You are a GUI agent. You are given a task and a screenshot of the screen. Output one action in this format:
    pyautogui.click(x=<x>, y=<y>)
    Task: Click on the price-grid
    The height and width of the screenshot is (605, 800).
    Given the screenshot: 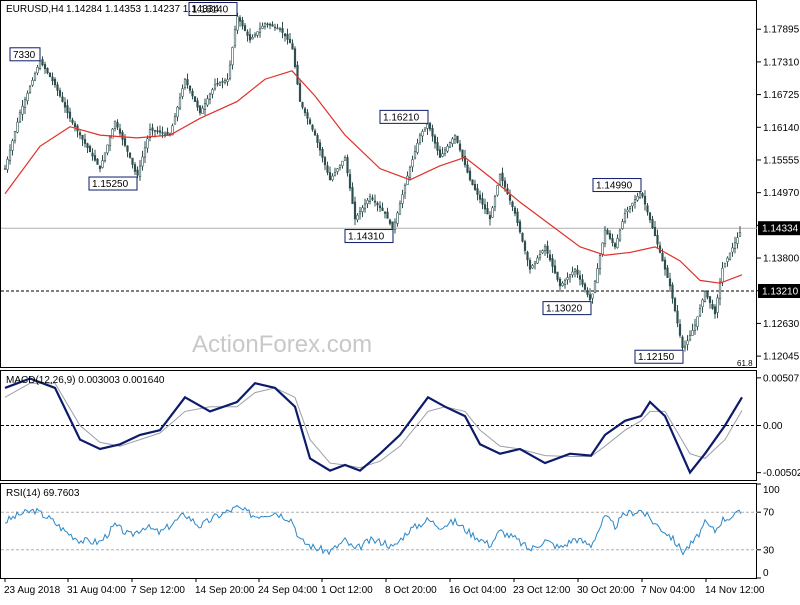 What is the action you would take?
    pyautogui.click(x=379, y=259)
    